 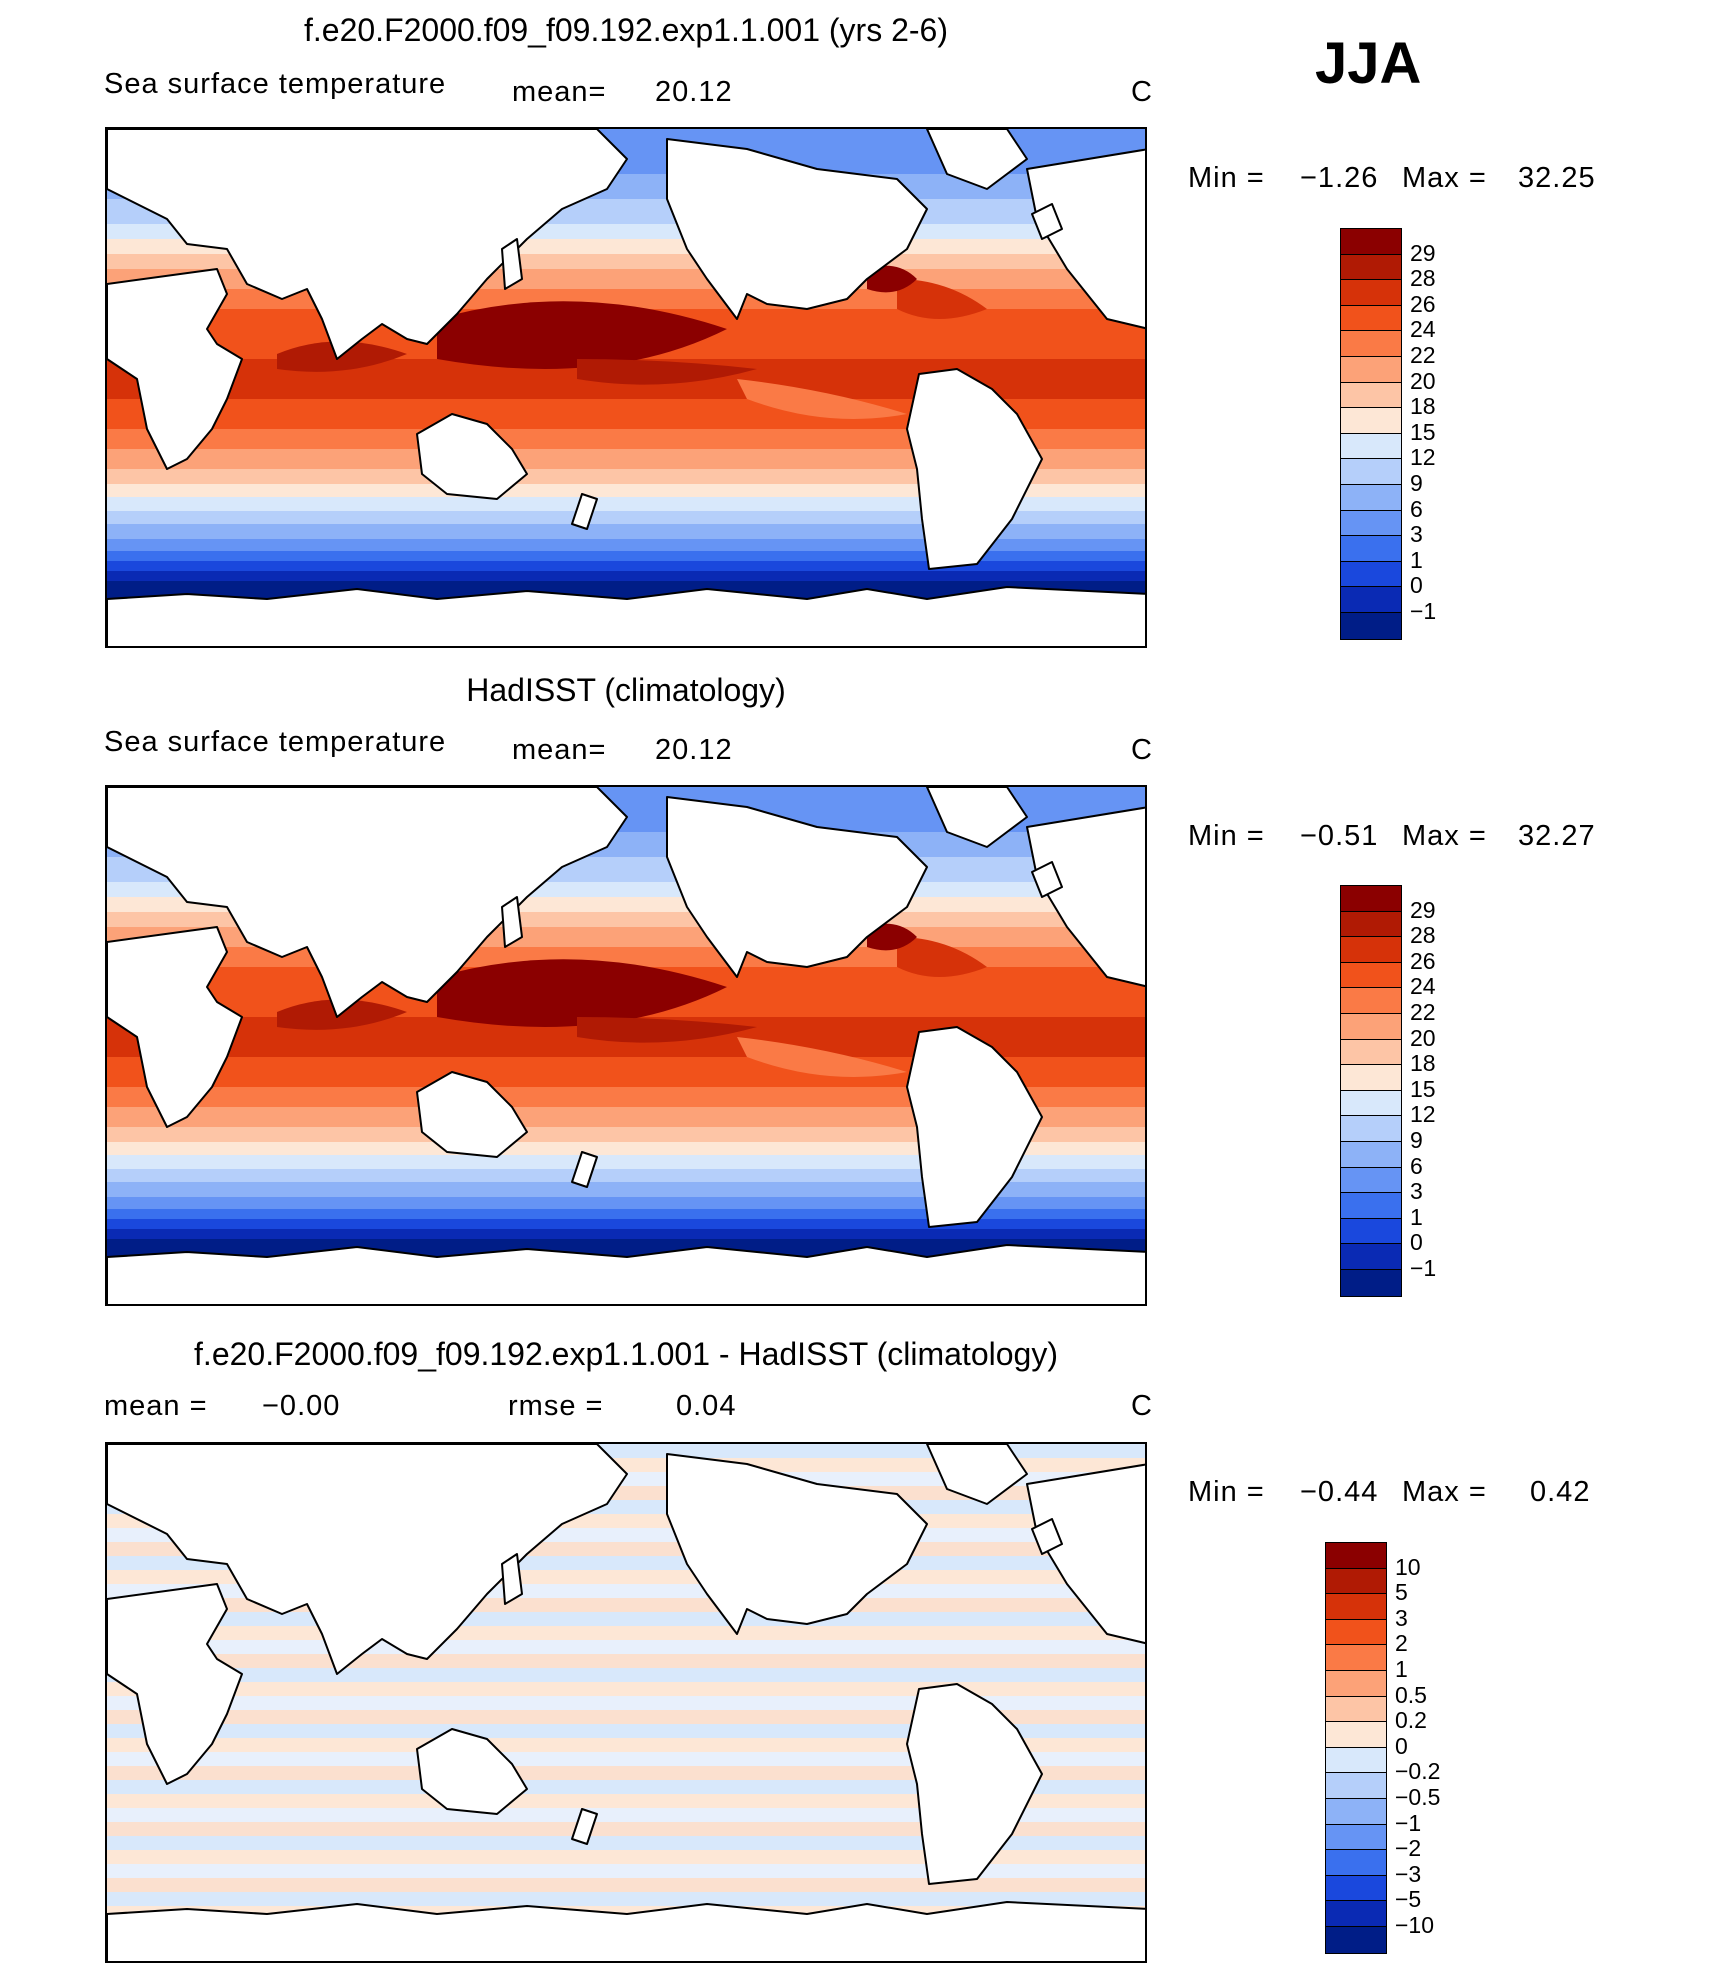 What do you see at coordinates (1423, 380) in the screenshot?
I see `panel1-colorbar-label: 20` at bounding box center [1423, 380].